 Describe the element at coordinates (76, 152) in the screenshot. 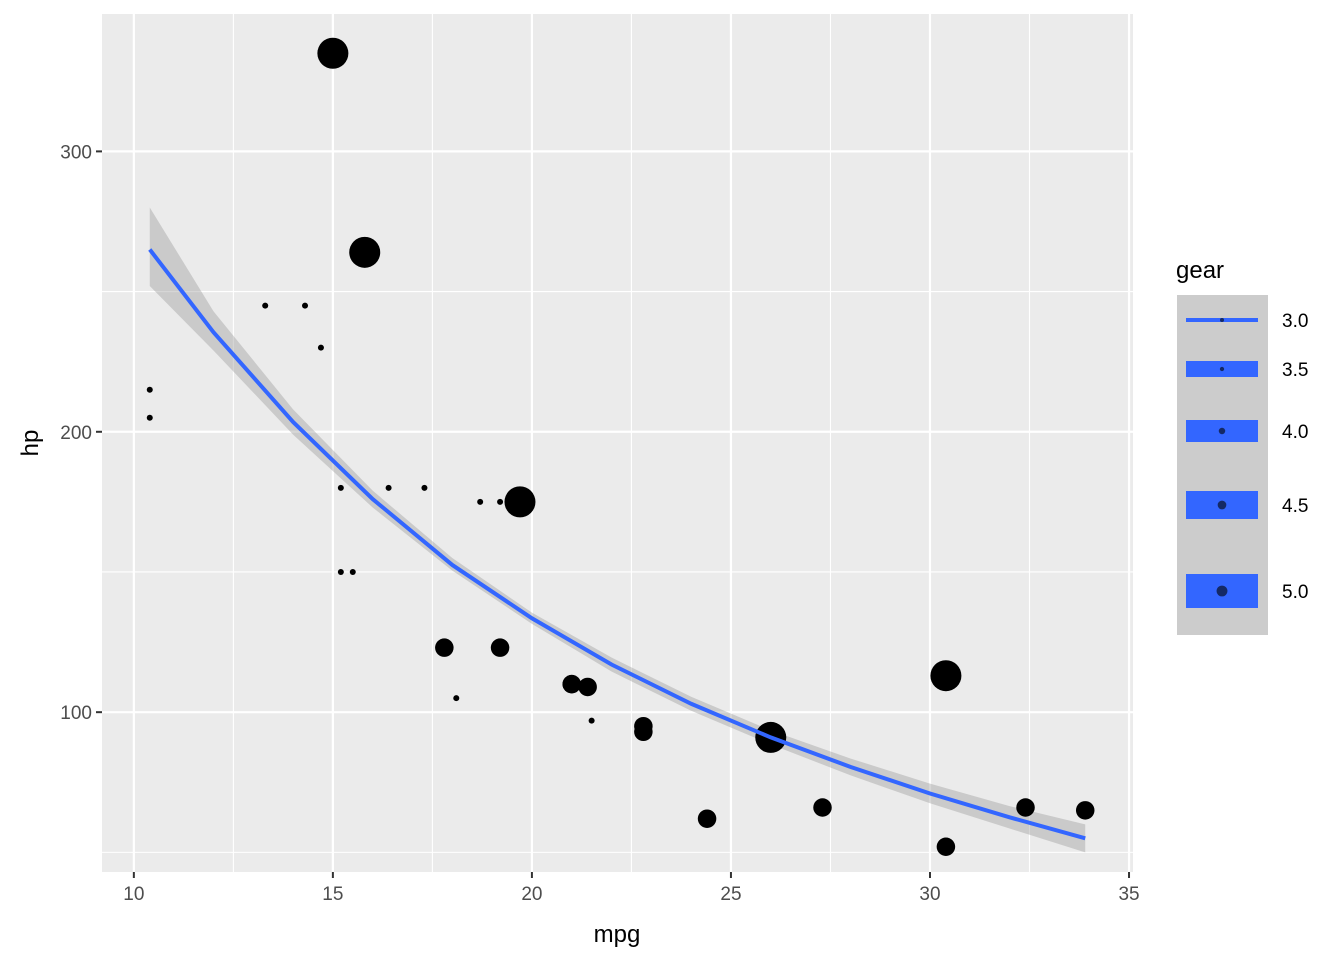

I see `y-tick-label: 300` at that location.